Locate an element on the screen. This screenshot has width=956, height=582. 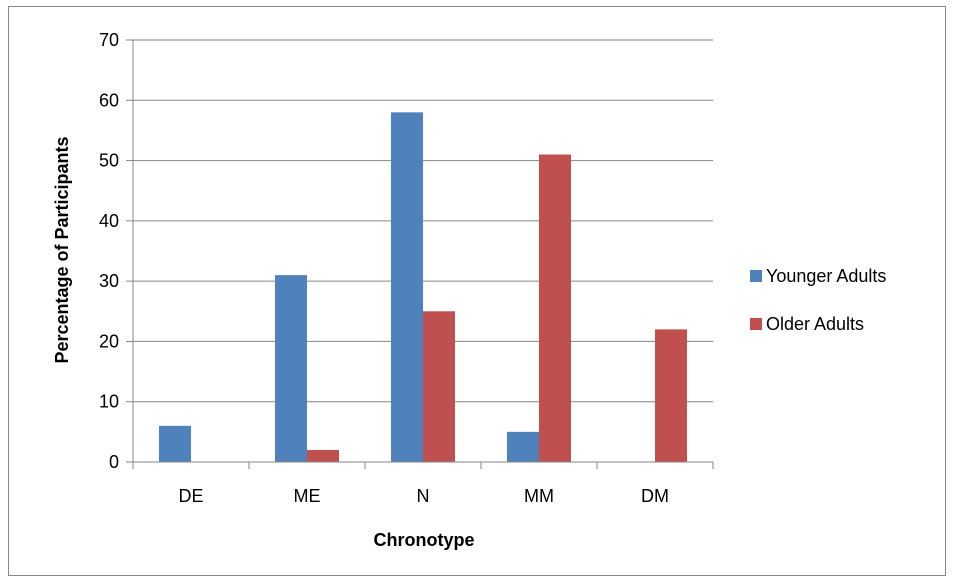
y-tick-label: 70 is located at coordinates (109, 40).